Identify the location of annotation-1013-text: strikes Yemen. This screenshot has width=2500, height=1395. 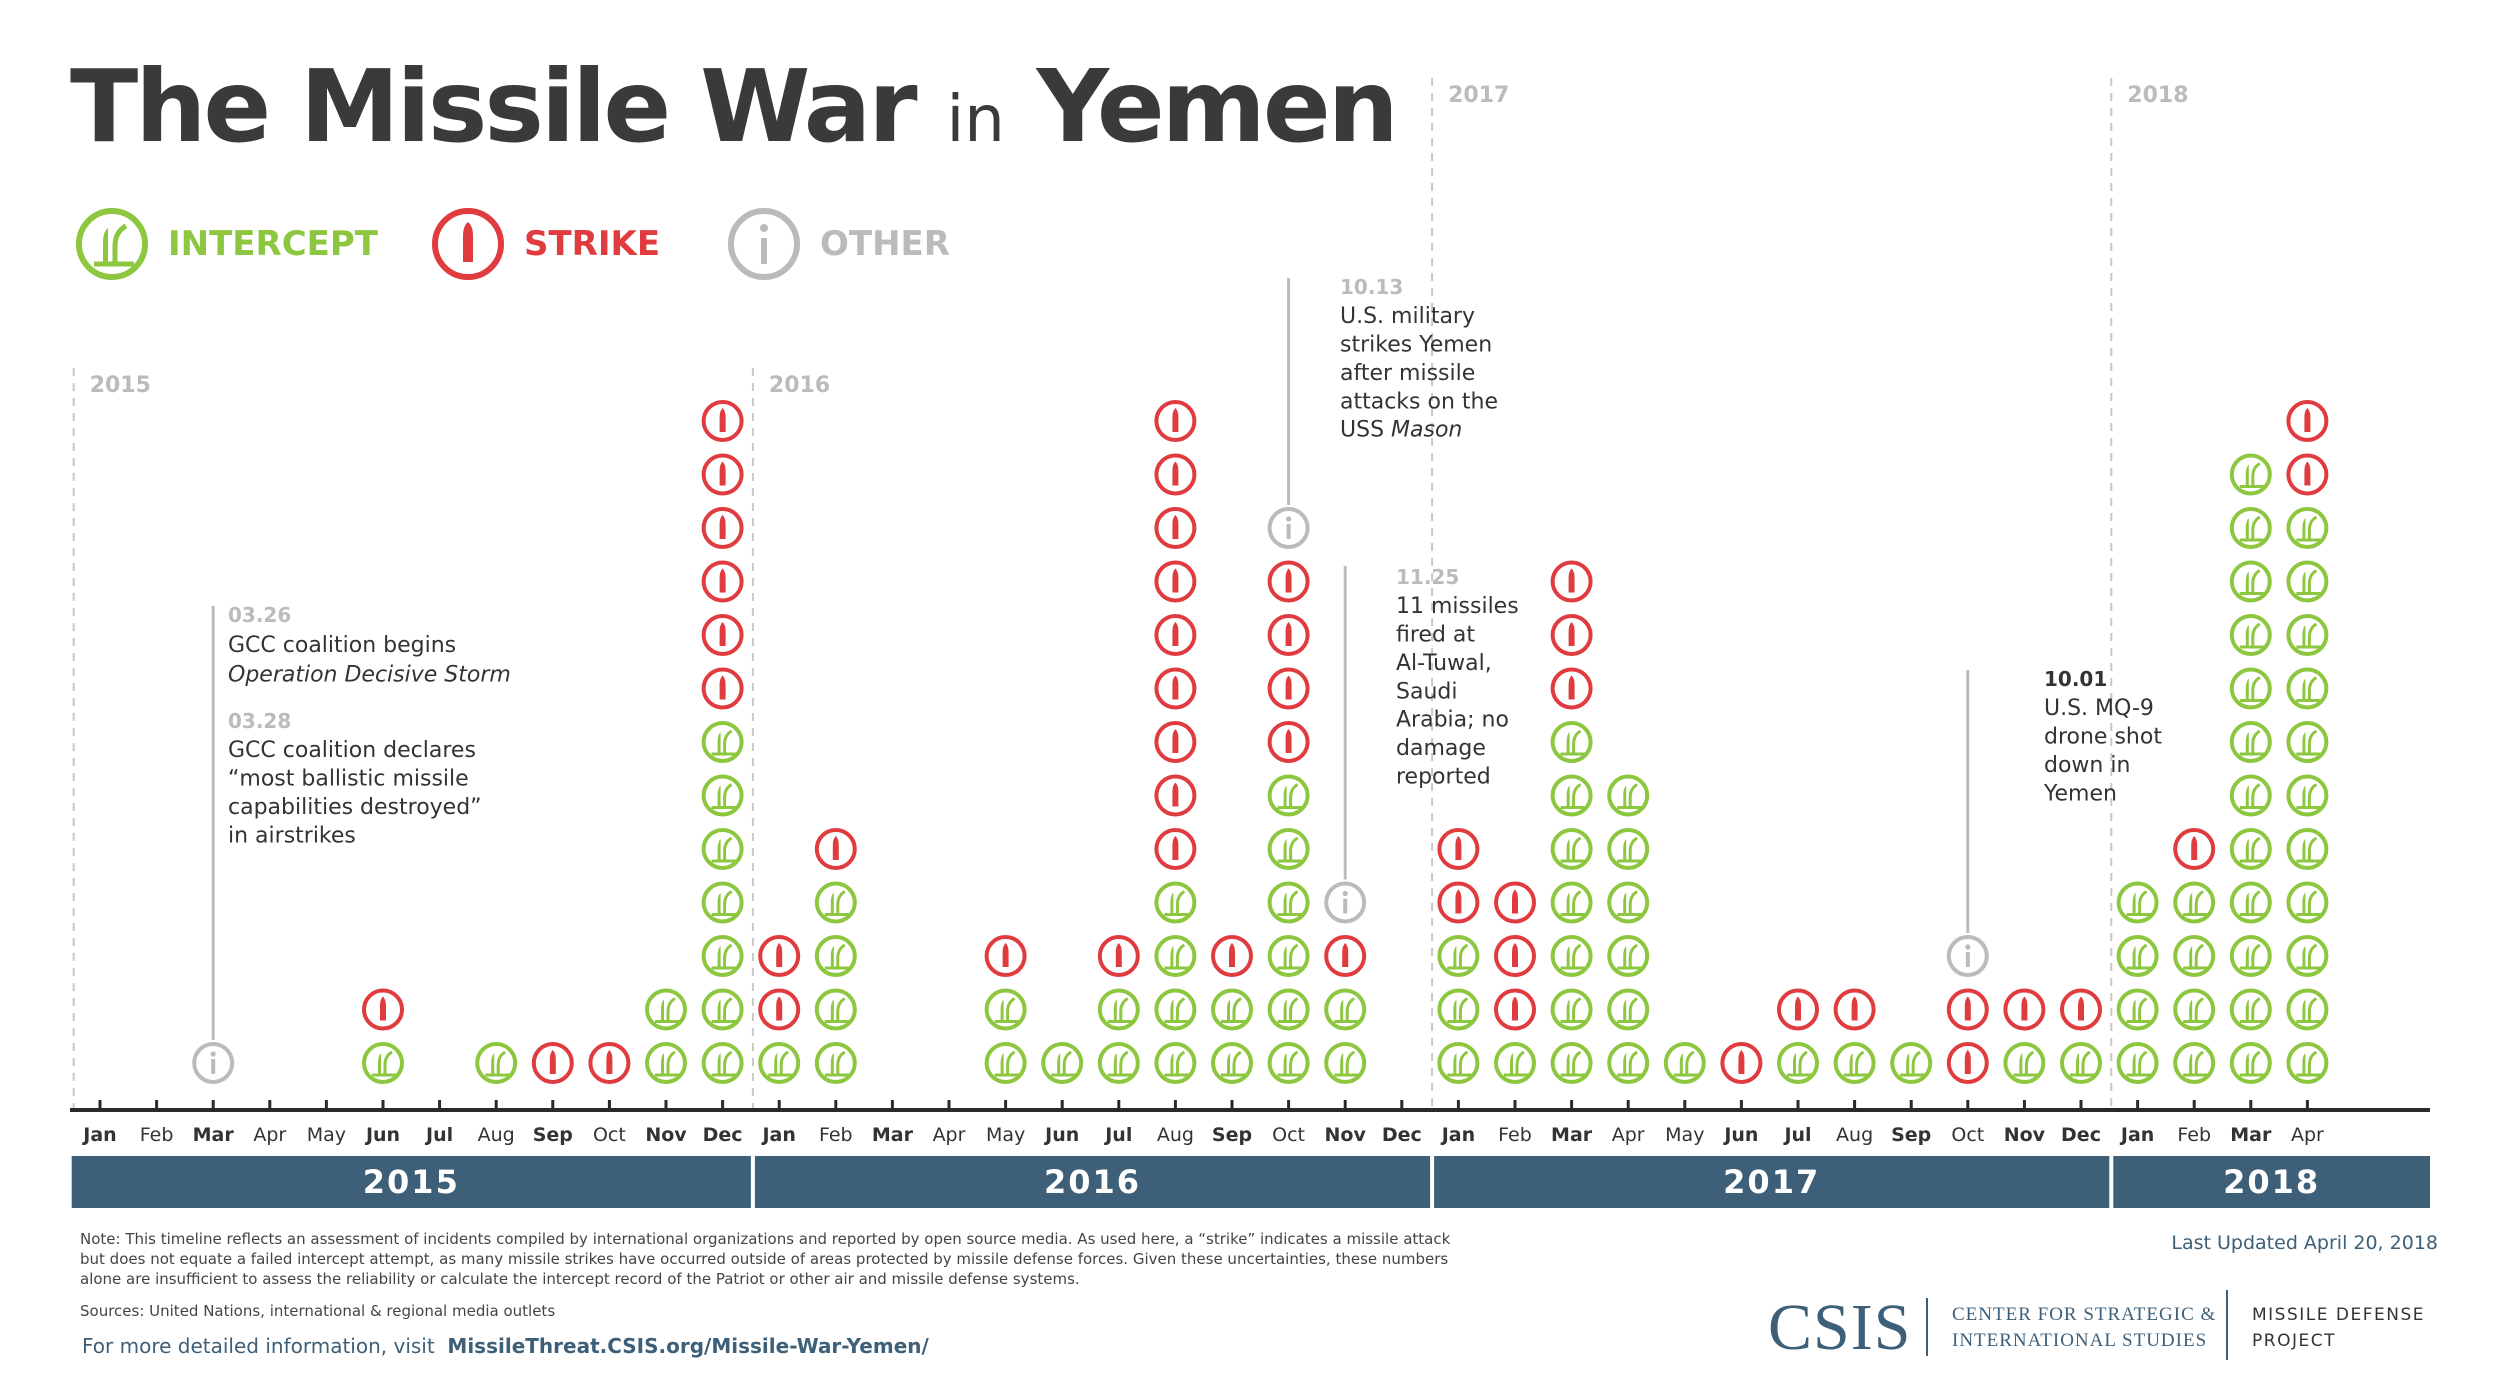
(1416, 344).